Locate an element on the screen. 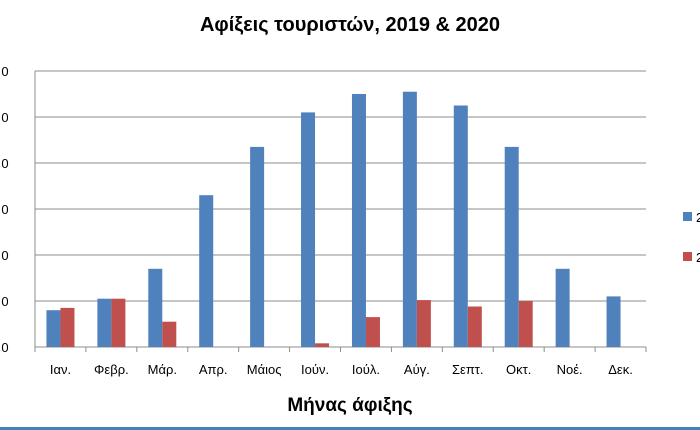 The height and width of the screenshot is (430, 700). x-tick-label: Οκτ. is located at coordinates (518, 369).